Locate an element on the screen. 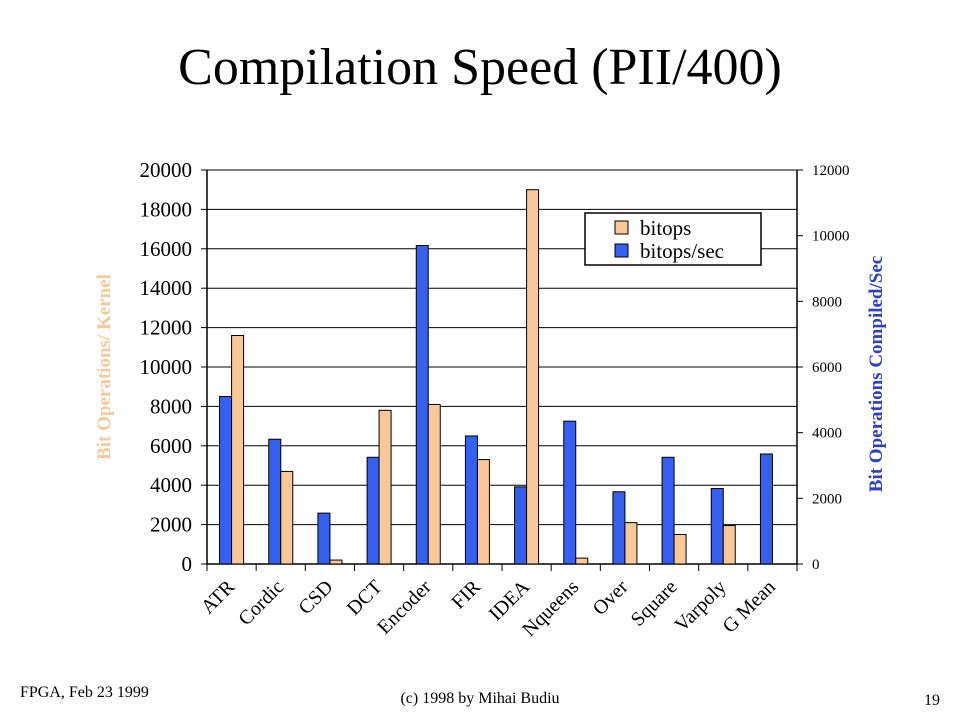 This screenshot has height=720, width=960. slide-title: Compilation Speed (PII/400) is located at coordinates (480, 67).